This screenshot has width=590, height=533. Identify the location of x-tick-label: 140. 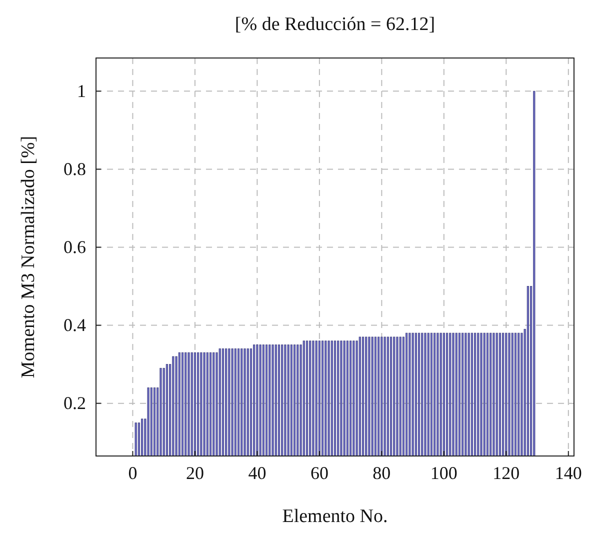
(568, 472).